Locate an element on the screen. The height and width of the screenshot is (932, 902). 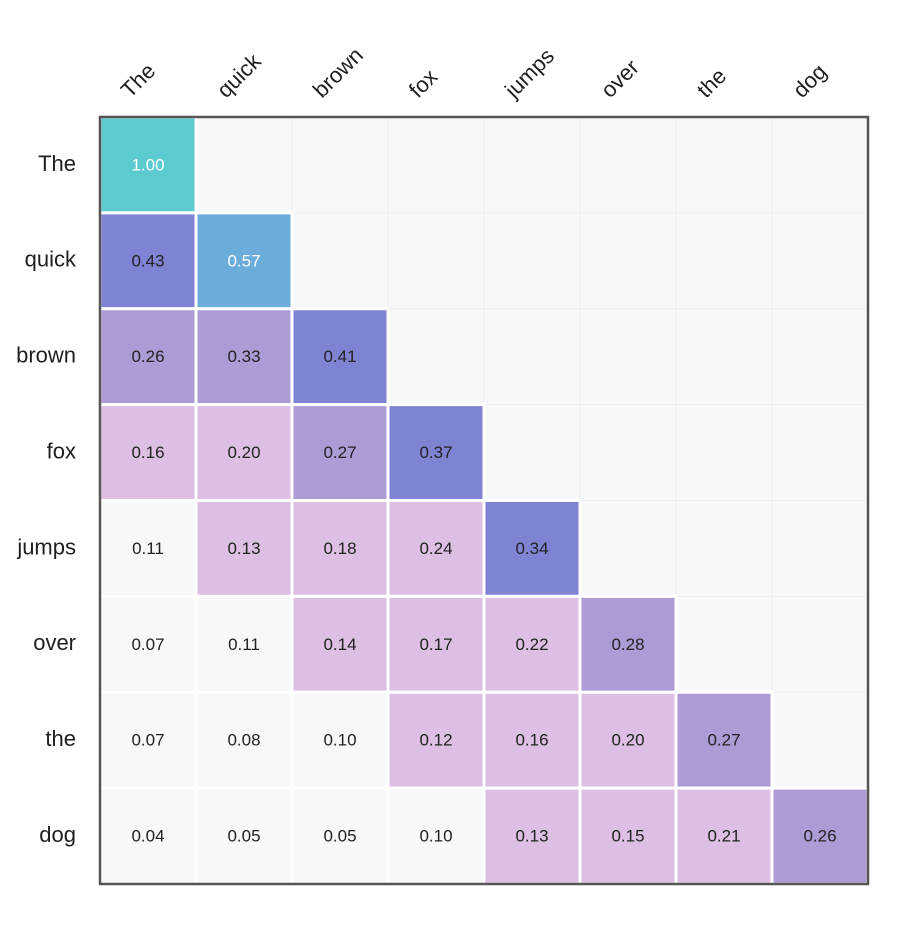
col-label-group: dog is located at coordinates (810, 81).